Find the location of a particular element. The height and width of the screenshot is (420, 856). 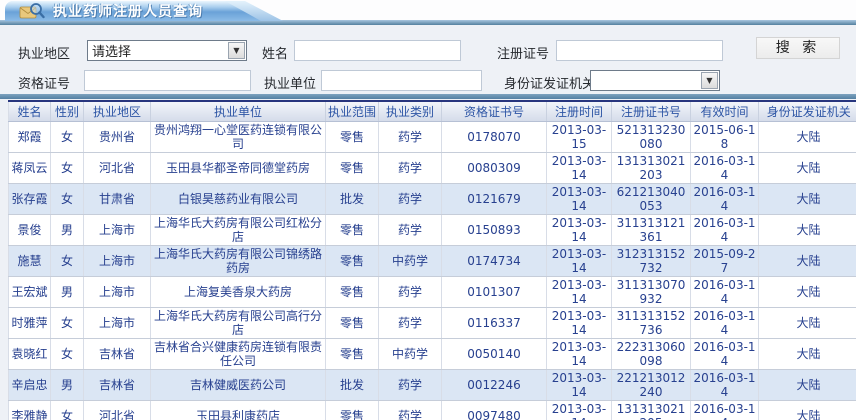

id-issuer-label: 身份证发证机关 is located at coordinates (550, 84).